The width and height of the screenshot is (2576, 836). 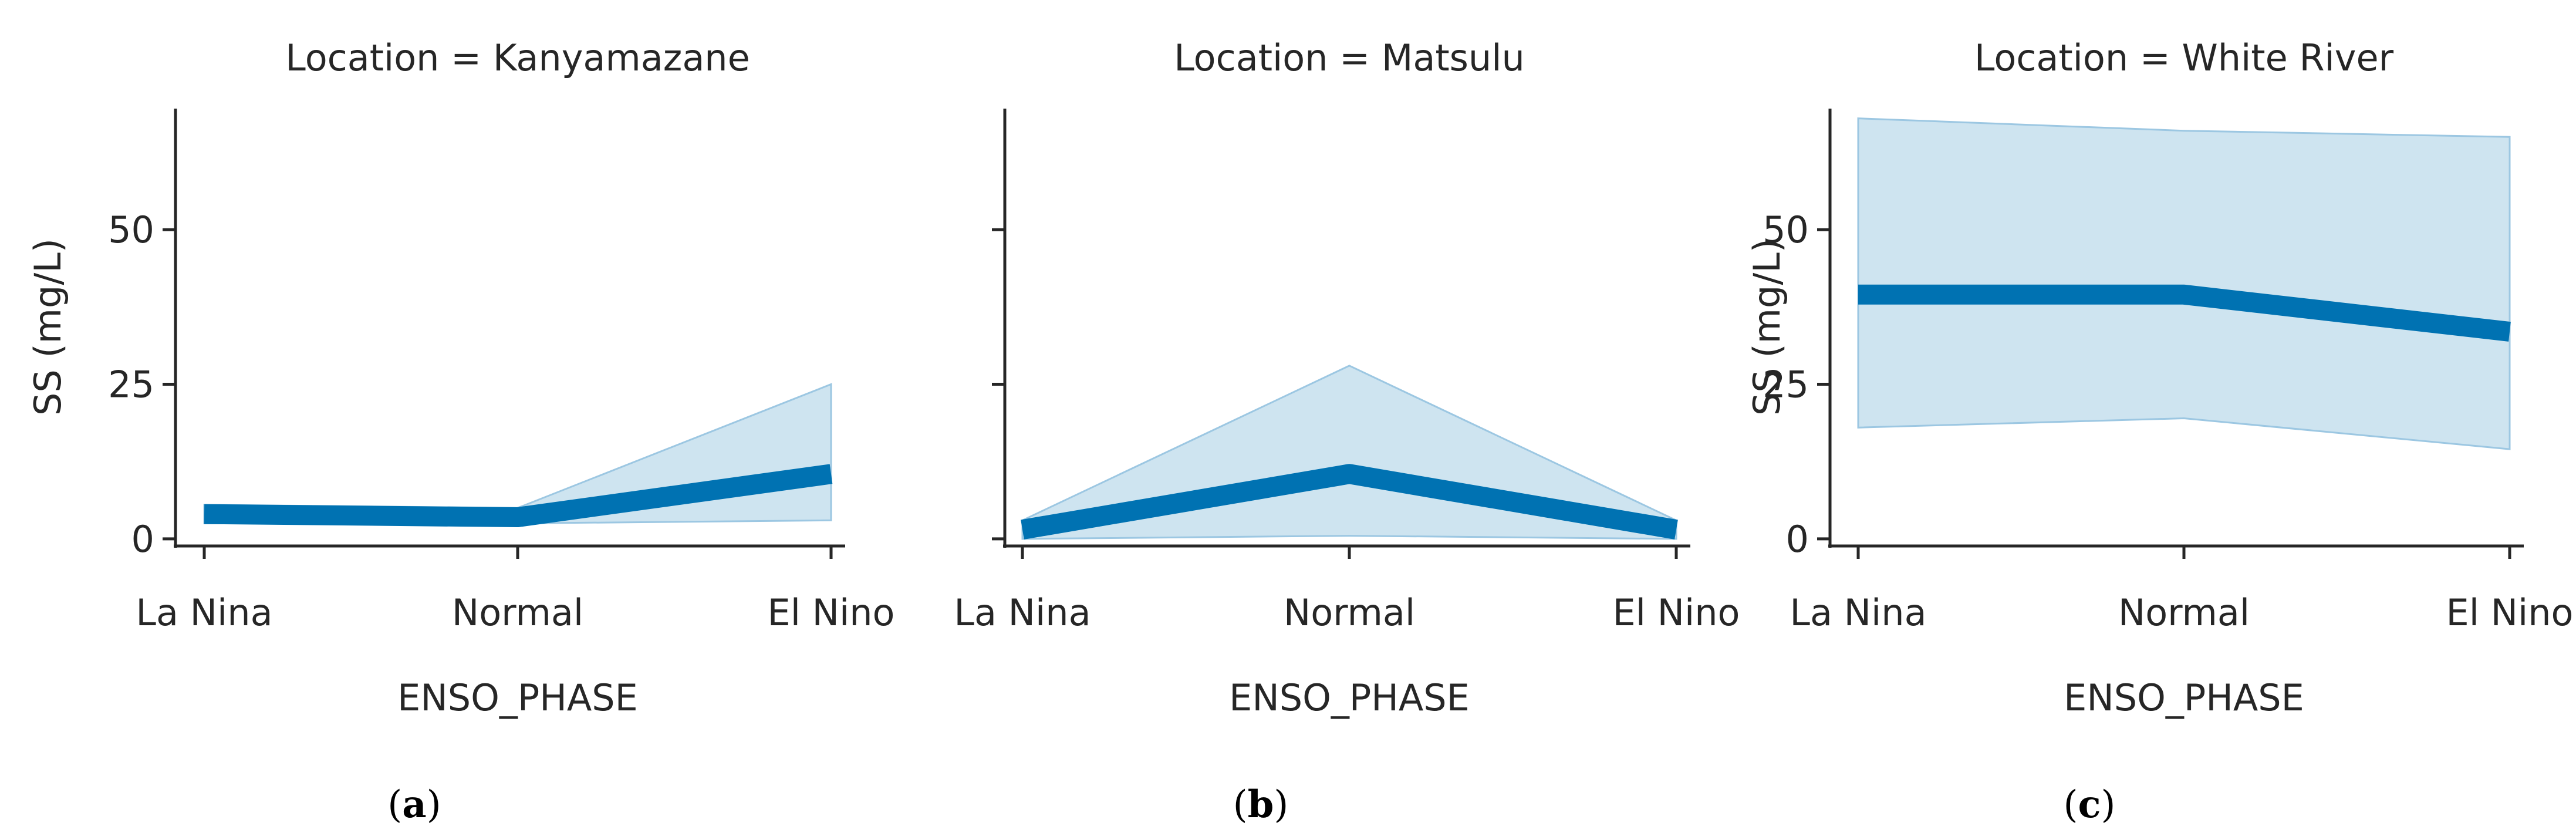 I want to click on panel-title: Location = White River, so click(x=2184, y=58).